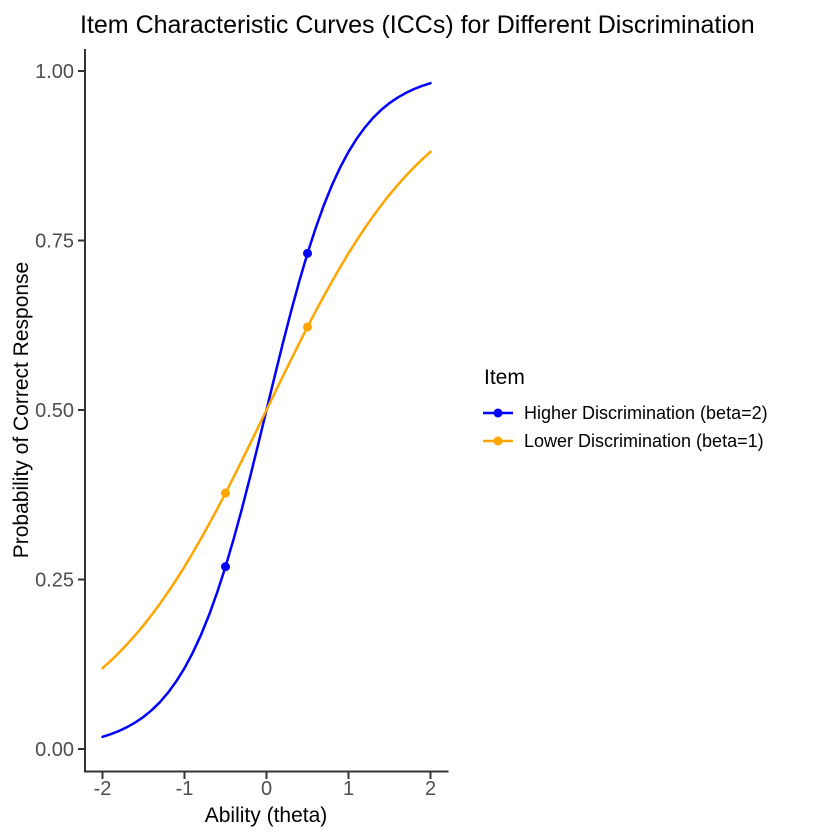 The width and height of the screenshot is (840, 840). I want to click on y-tick-label: 0.75, so click(54, 242).